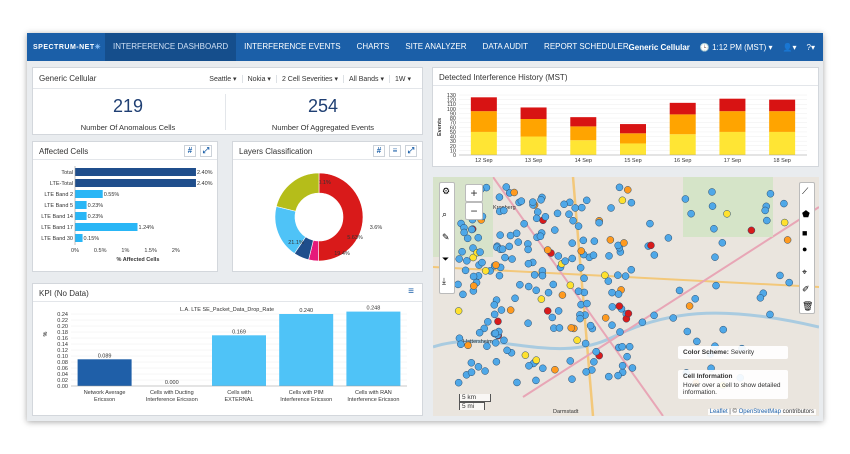 Image resolution: width=850 pixels, height=454 pixels. I want to click on filter-severity: 2 Cell Severities ▾, so click(309, 79).